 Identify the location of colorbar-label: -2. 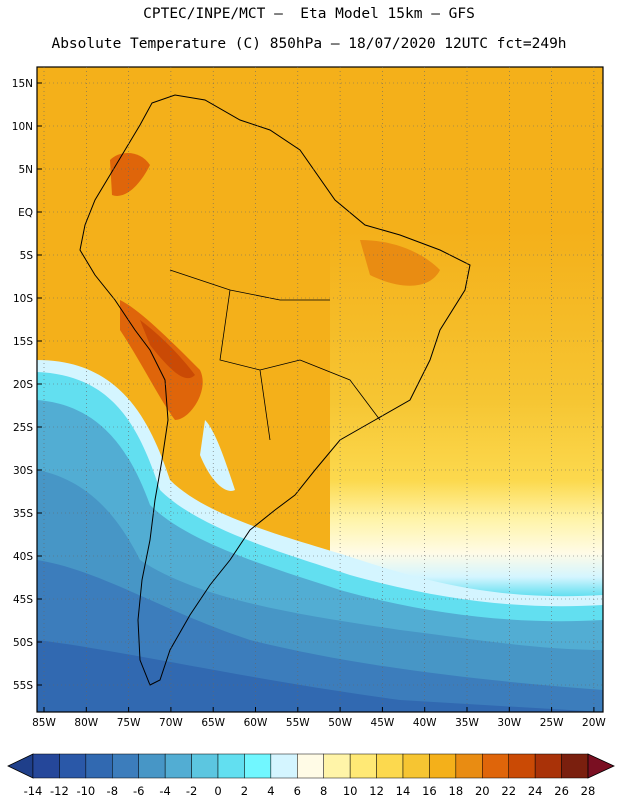
(191, 791).